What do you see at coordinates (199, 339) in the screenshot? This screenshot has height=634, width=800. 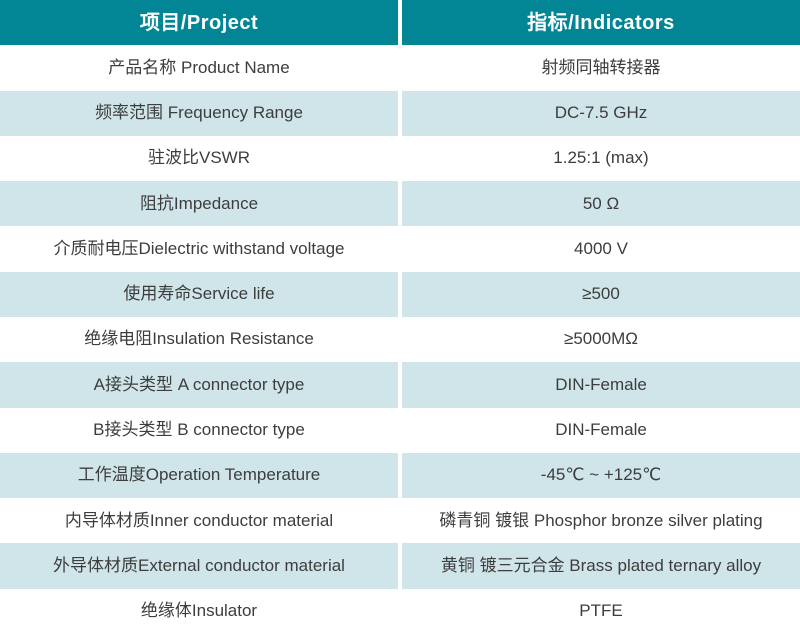 I see `project-cell: 绝缘电阻Insulation Resistance` at bounding box center [199, 339].